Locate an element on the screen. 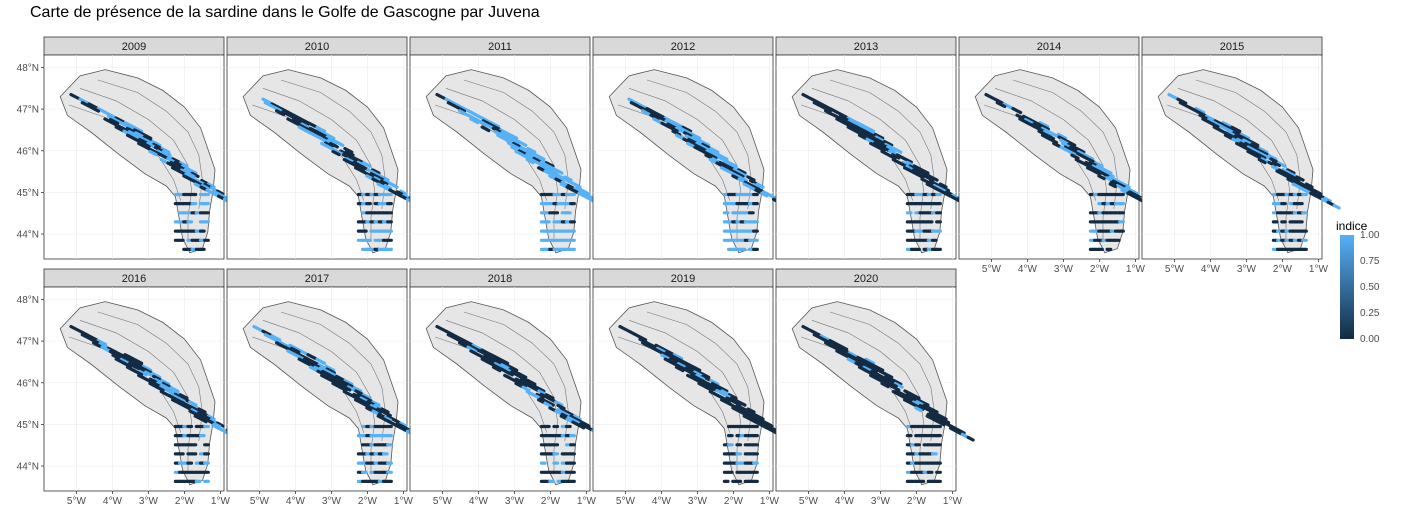 The width and height of the screenshot is (1402, 526). facet-strip-label: 2018 is located at coordinates (500, 279).